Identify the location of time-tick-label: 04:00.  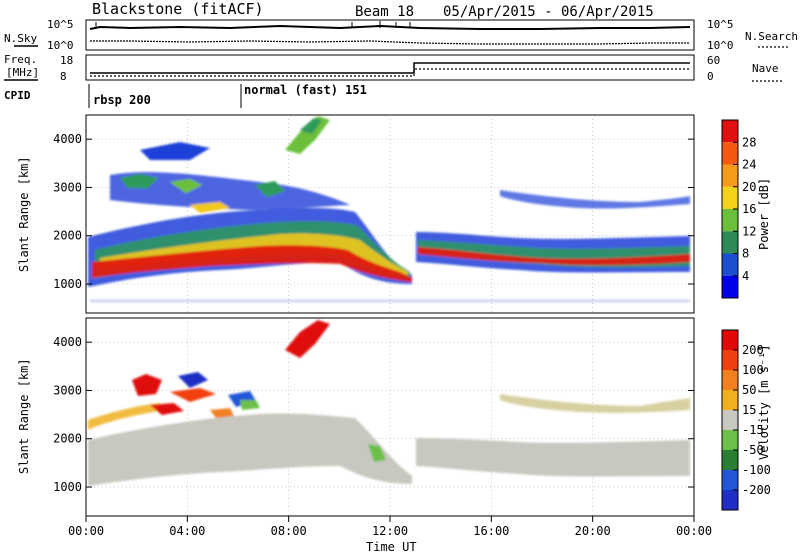
(187, 531).